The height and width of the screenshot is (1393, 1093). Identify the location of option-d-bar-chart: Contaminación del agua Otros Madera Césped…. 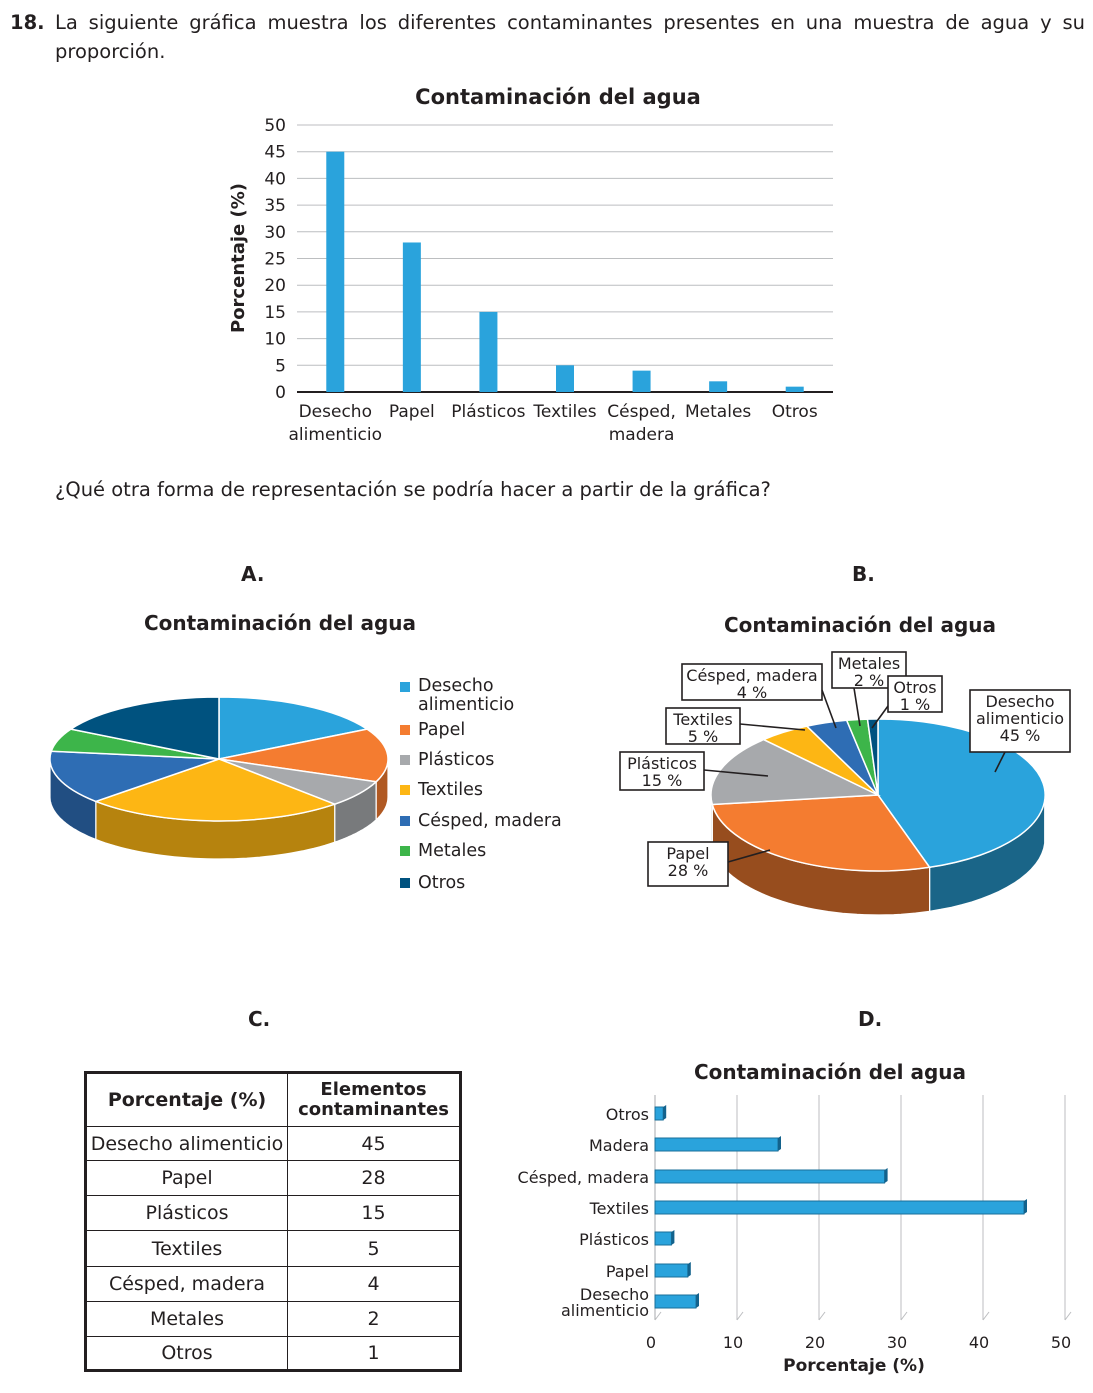
(795, 1218).